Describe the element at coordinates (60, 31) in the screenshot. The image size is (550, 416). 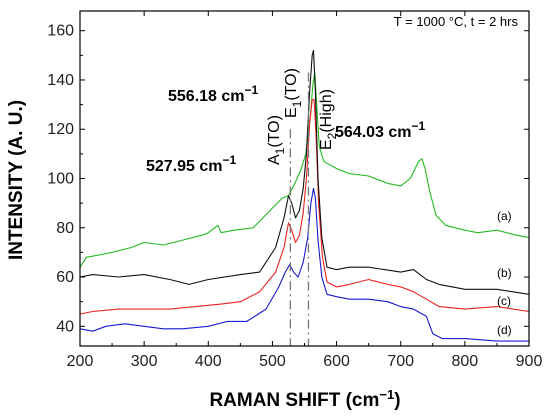
I see `y-tick-label: 160` at that location.